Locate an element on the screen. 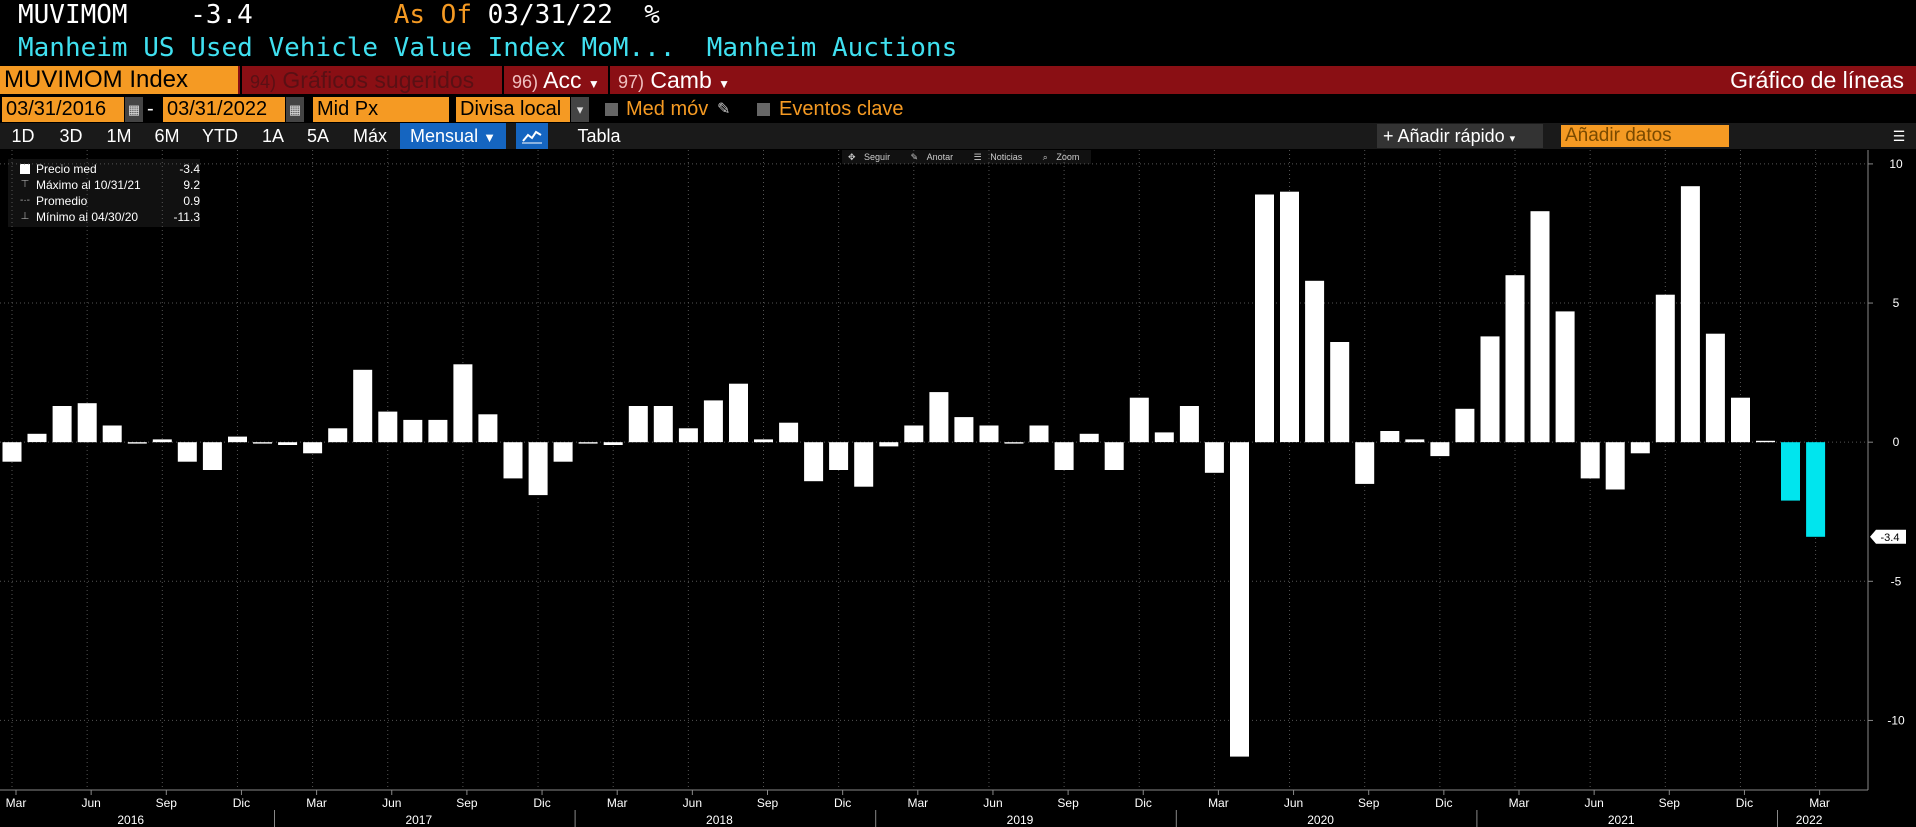 The width and height of the screenshot is (1916, 827). legend-row-price: Precio med -3.4 is located at coordinates (104, 169).